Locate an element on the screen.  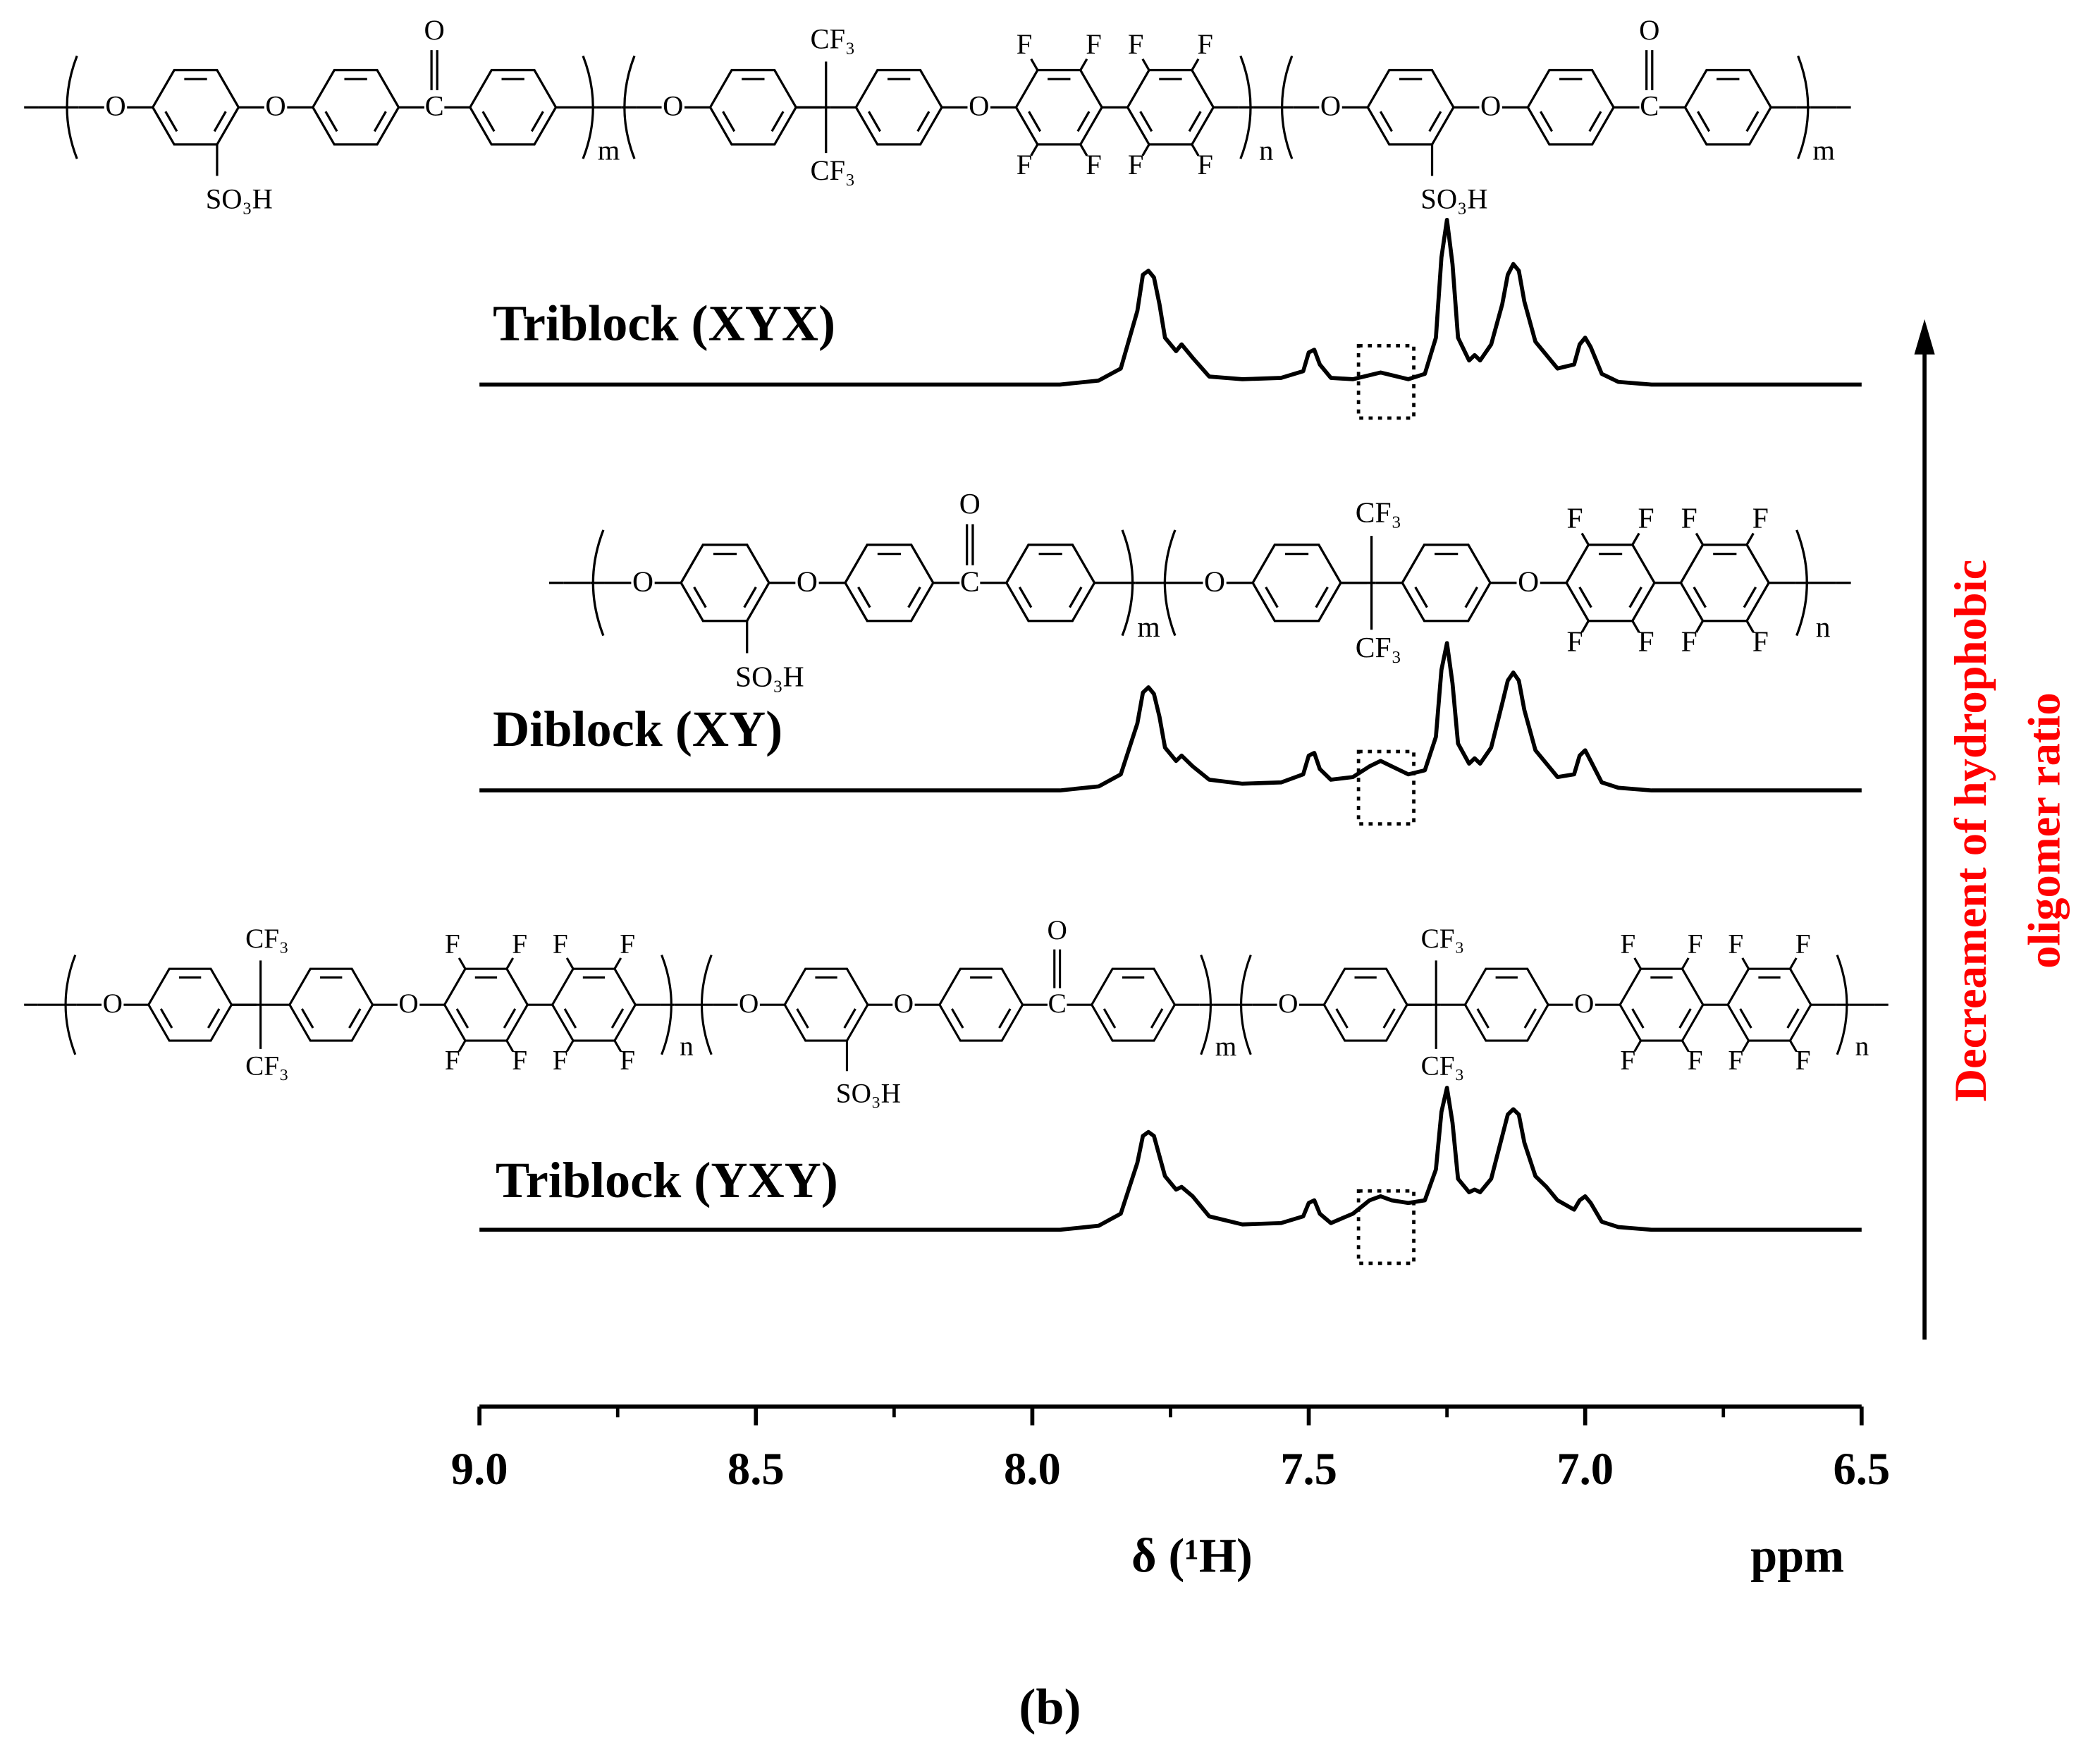
highlight-box is located at coordinates (1386, 787).